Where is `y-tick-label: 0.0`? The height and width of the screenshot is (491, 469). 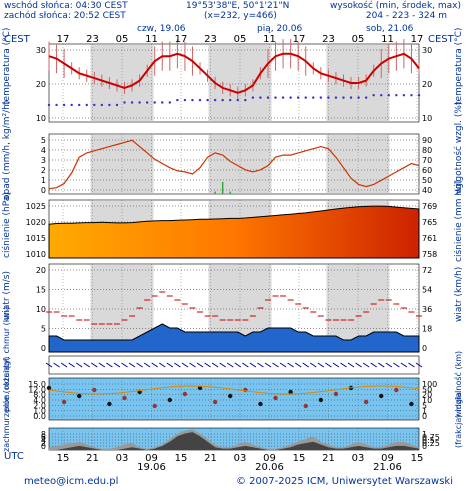 y-tick-label: 0.0 is located at coordinates (39, 416).